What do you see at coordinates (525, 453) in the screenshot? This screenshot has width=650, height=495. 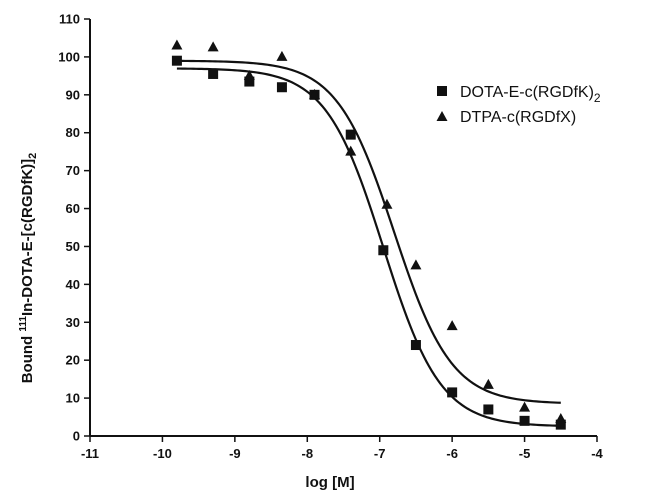 I see `x-tick-label: -5` at bounding box center [525, 453].